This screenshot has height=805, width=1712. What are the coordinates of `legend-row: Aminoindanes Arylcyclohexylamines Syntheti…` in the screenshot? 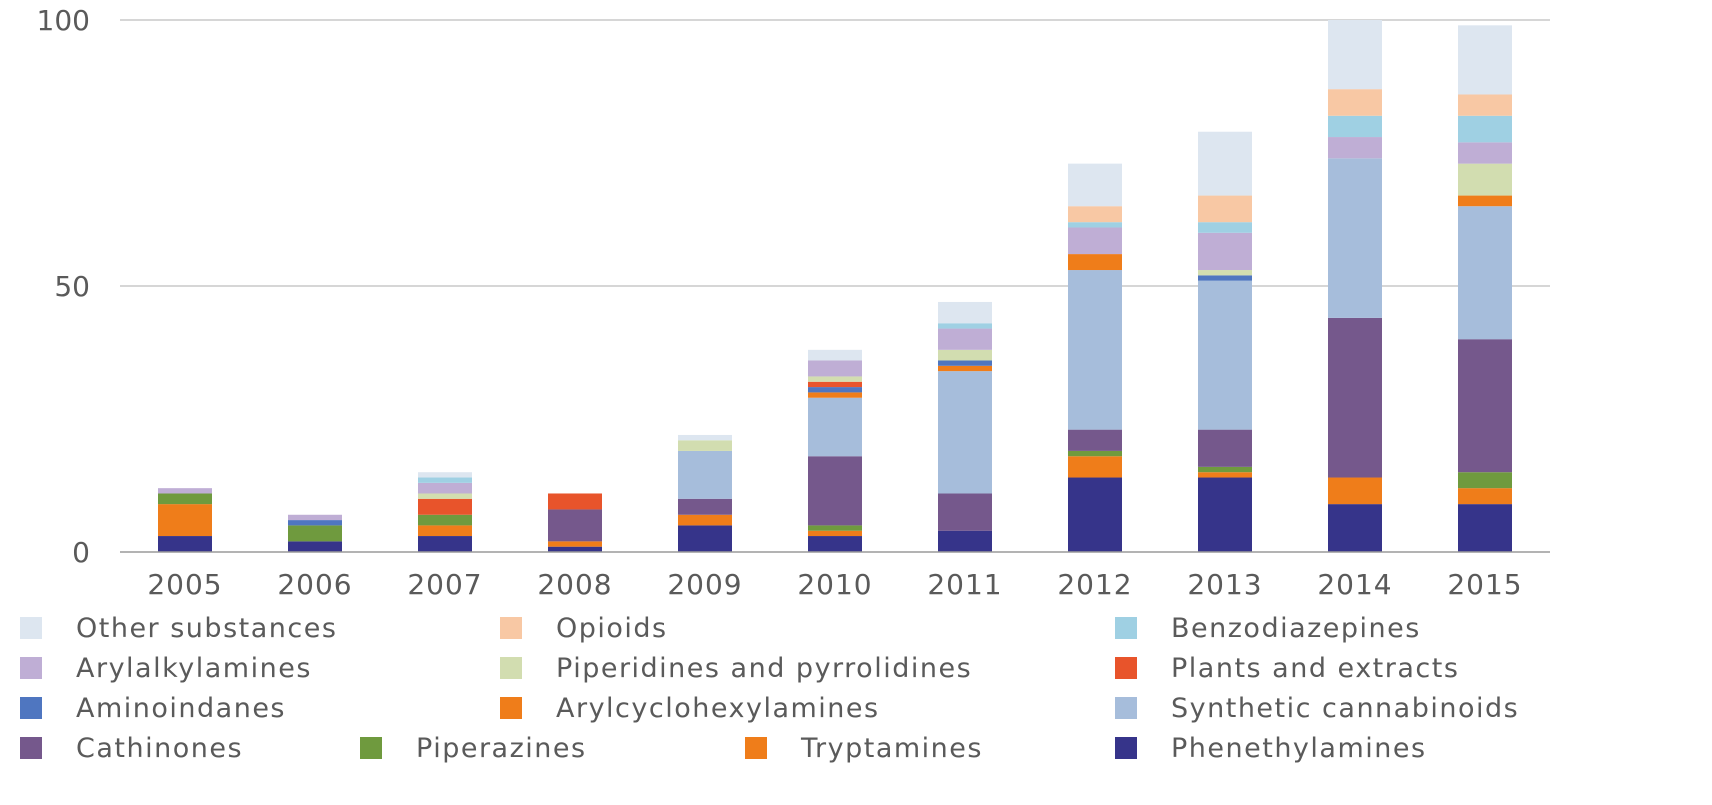 It's located at (856, 708).